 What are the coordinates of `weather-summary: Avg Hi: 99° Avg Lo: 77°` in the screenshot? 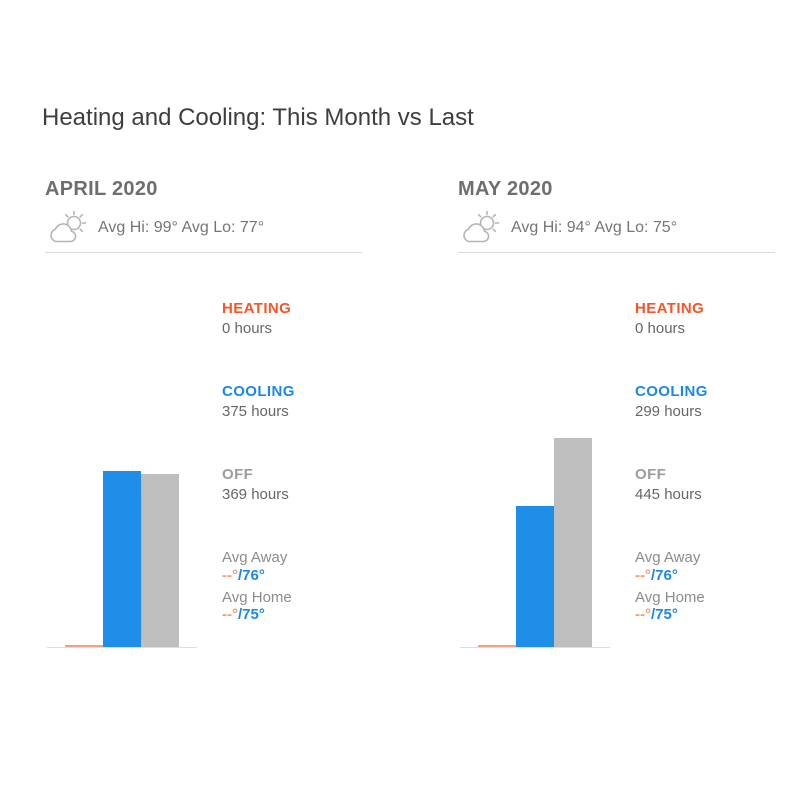 It's located at (154, 228).